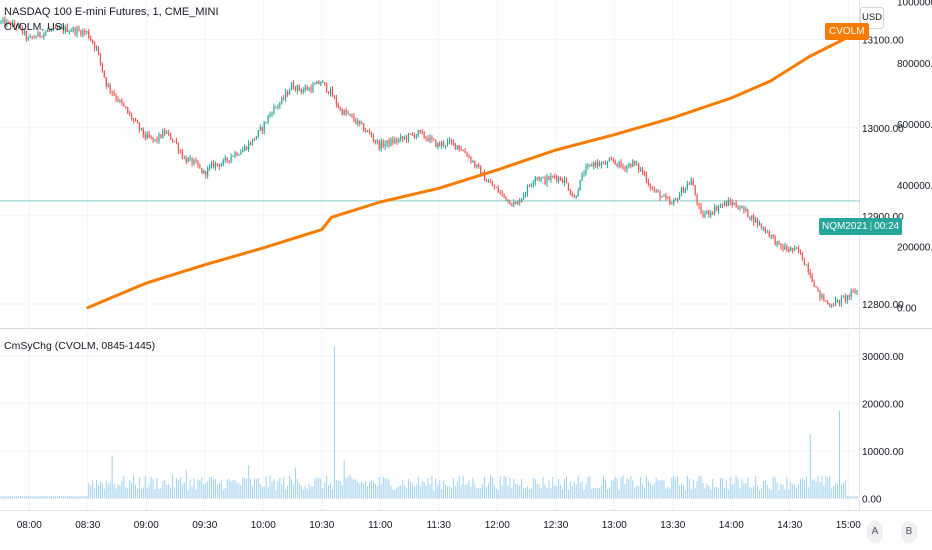 This screenshot has height=550, width=932. Describe the element at coordinates (909, 532) in the screenshot. I see `log-scale-button: B` at that location.